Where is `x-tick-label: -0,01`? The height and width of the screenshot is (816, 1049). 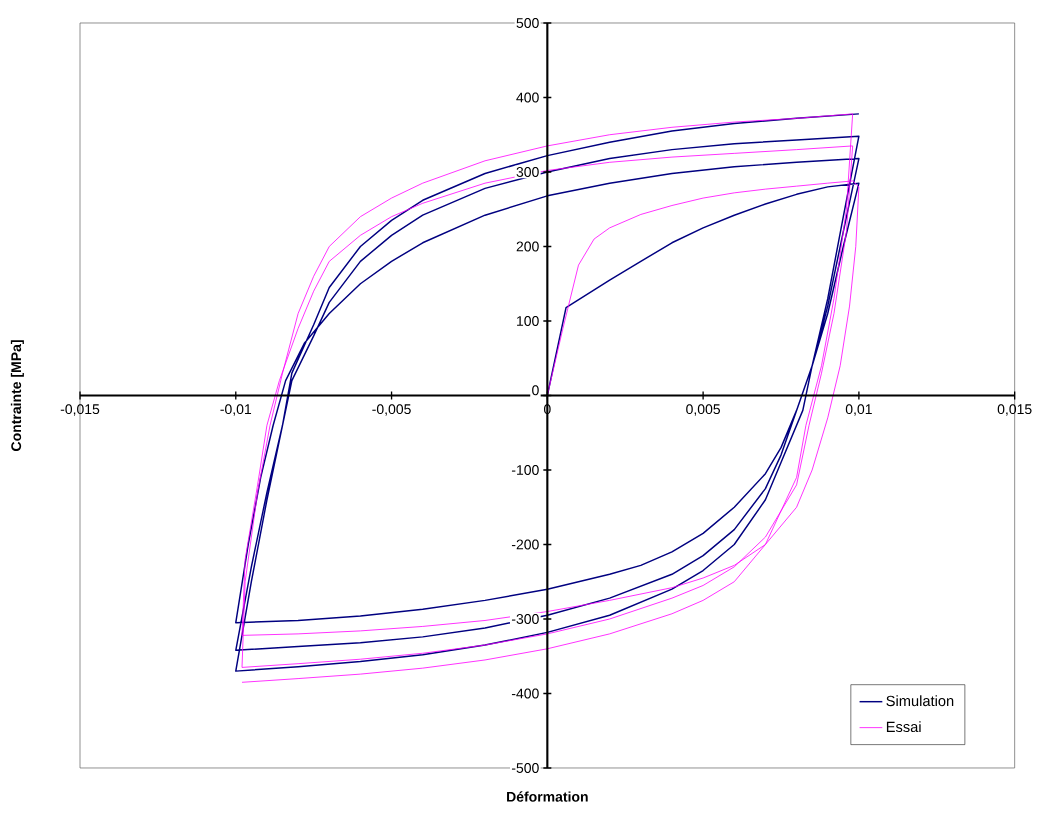
x-tick-label: -0,01 is located at coordinates (236, 410).